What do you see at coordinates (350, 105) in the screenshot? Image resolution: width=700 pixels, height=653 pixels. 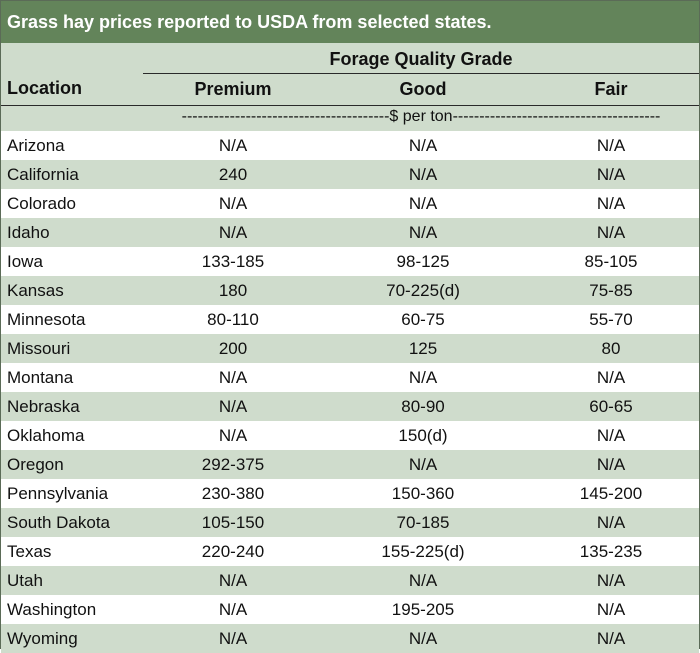 I see `header-rule` at bounding box center [350, 105].